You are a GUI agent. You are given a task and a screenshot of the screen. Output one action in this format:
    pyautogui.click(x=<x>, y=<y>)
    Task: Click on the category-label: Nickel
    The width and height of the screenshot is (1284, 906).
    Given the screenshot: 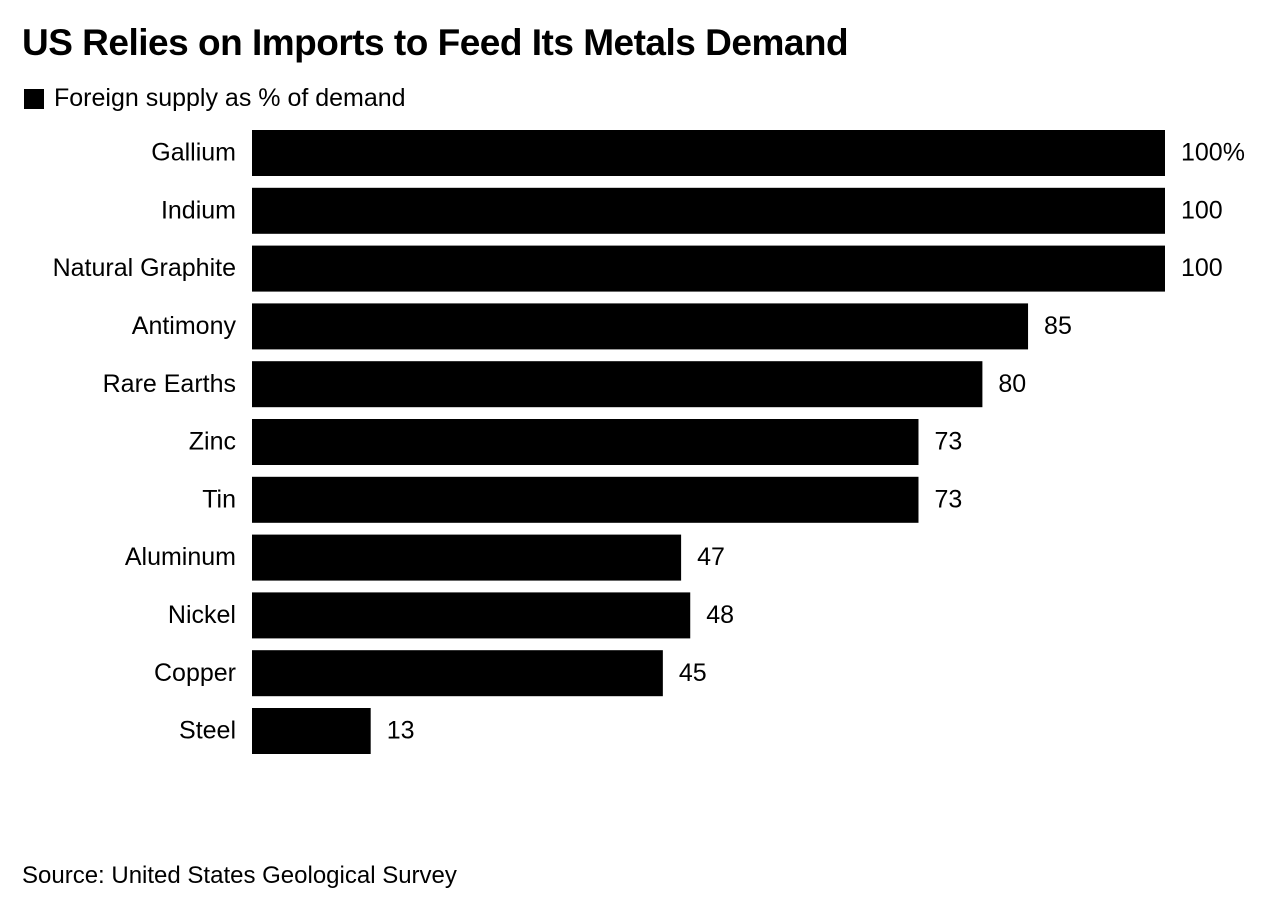 What is the action you would take?
    pyautogui.click(x=202, y=615)
    